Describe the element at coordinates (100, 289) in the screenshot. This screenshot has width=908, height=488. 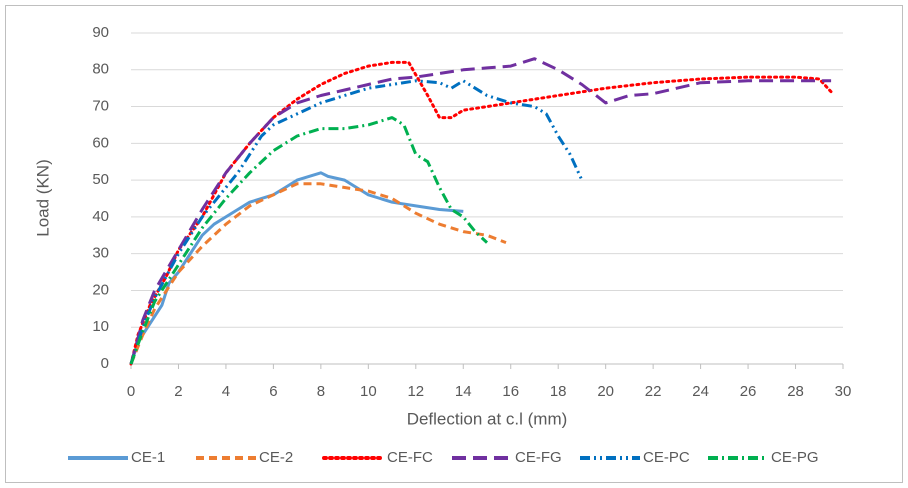
I see `y-tick-label: 20` at that location.